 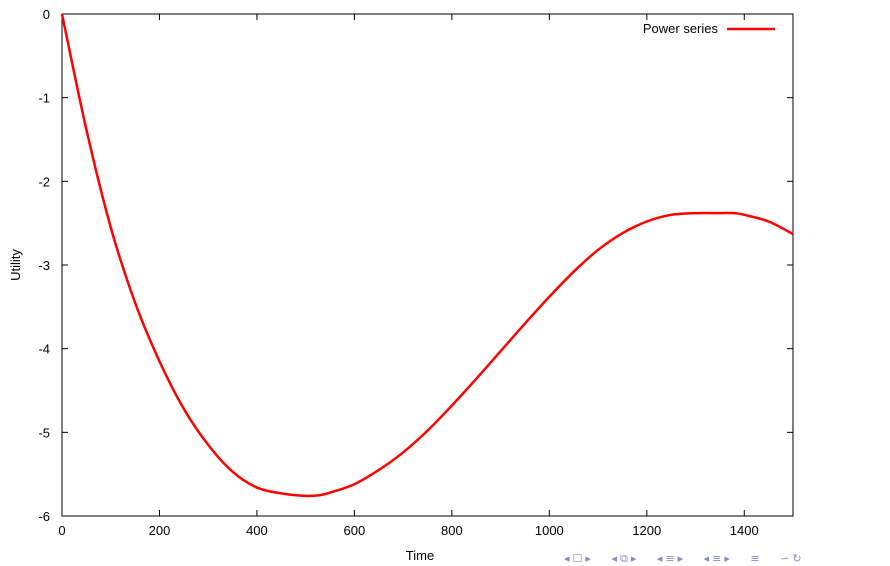 What do you see at coordinates (744, 530) in the screenshot?
I see `x-tick-label: 1400` at bounding box center [744, 530].